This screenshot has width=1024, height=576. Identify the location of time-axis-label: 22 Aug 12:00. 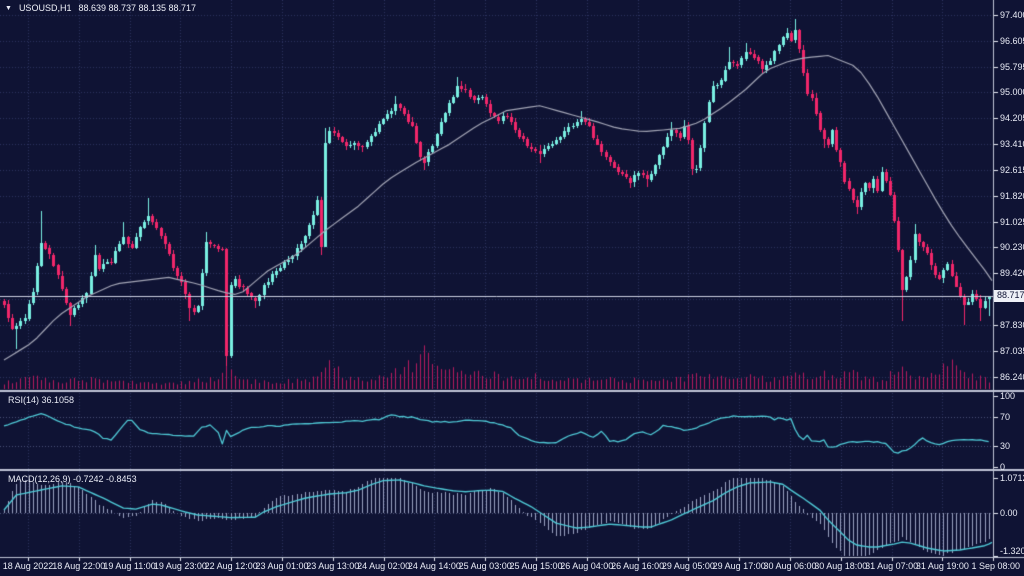
(231, 566).